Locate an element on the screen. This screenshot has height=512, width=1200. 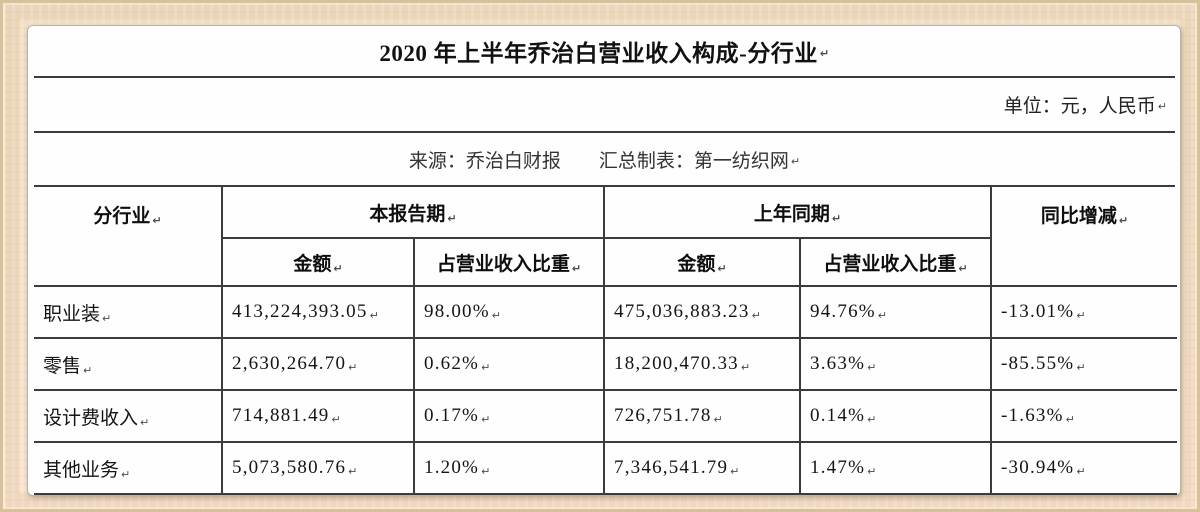
cell-yoy-change: -13.01% ↵ is located at coordinates (1084, 312).